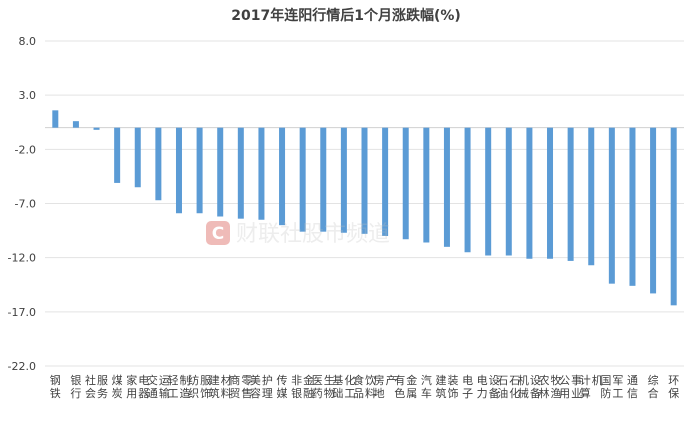 This screenshot has height=431, width=692. Describe the element at coordinates (22, 366) in the screenshot. I see `y-tick-label: -22.0` at that location.